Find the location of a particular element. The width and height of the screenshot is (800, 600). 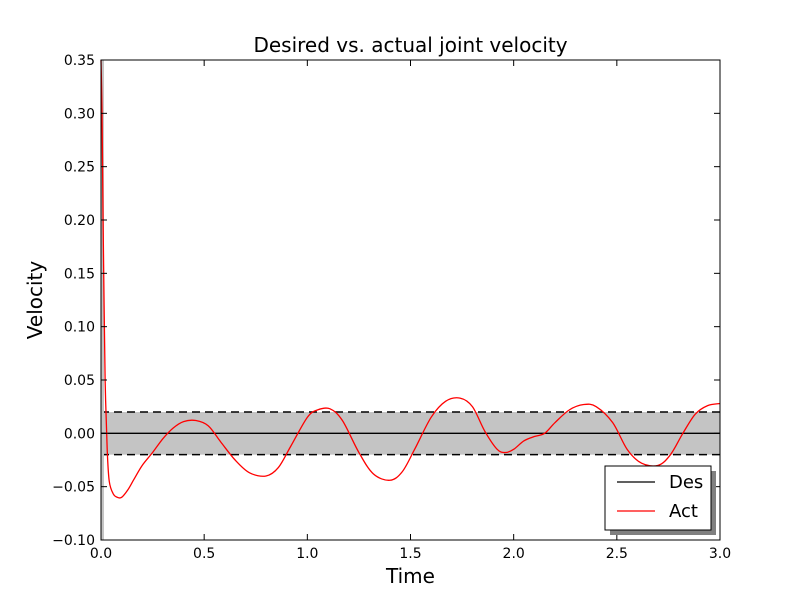

y-tick-label: 0.25 is located at coordinates (79, 168).